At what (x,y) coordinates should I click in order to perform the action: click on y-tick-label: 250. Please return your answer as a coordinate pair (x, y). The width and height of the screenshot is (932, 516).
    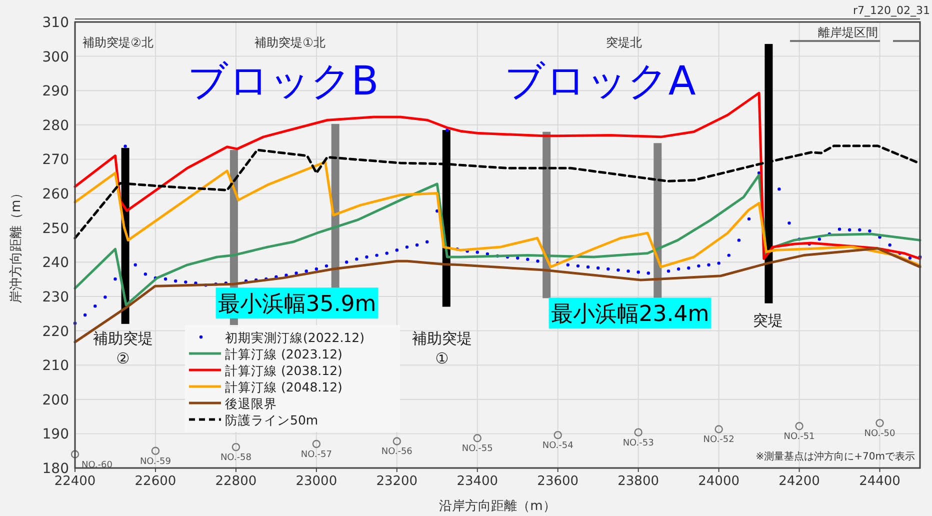
    Looking at the image, I should click on (55, 228).